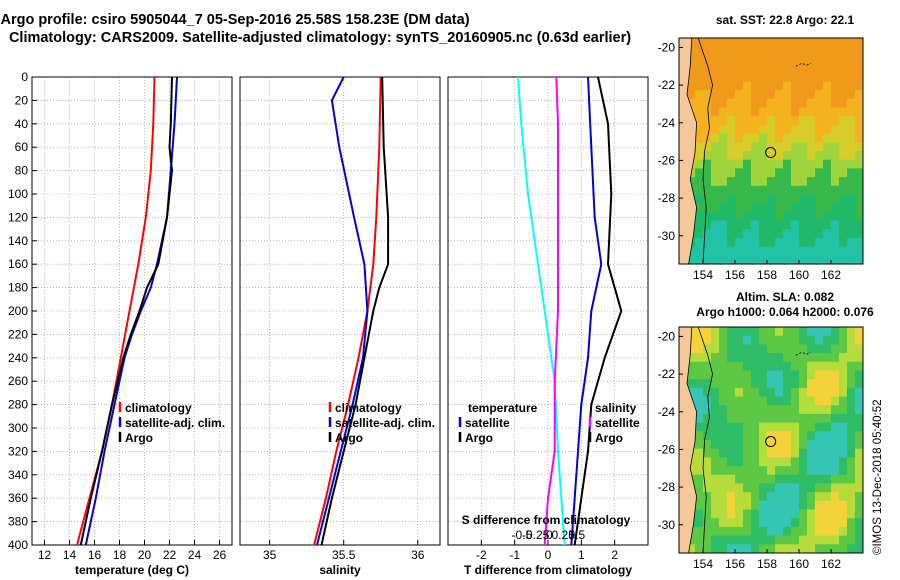 This screenshot has height=580, width=900. Describe the element at coordinates (703, 275) in the screenshot. I see `map-lon-label: 154` at that location.